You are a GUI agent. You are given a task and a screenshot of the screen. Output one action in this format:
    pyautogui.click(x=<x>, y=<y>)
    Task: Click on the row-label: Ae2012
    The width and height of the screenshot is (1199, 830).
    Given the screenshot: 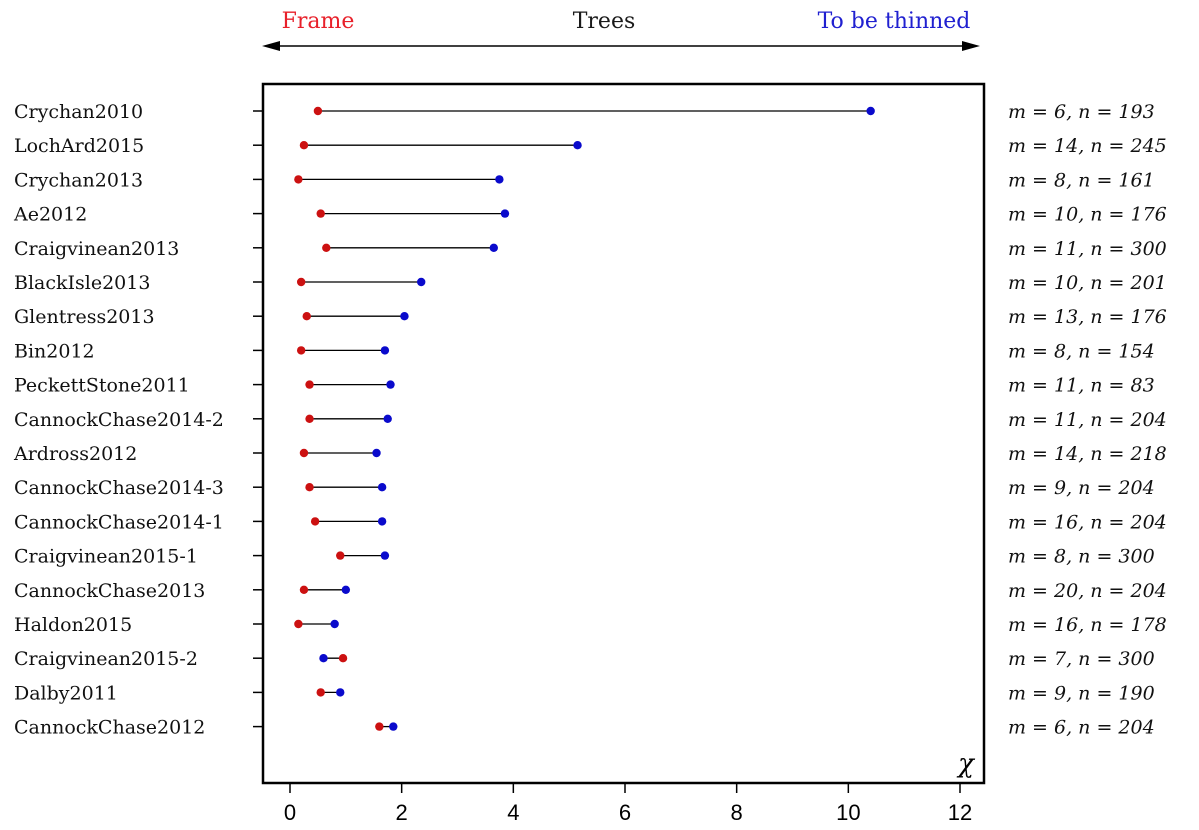 What is the action you would take?
    pyautogui.click(x=50, y=215)
    